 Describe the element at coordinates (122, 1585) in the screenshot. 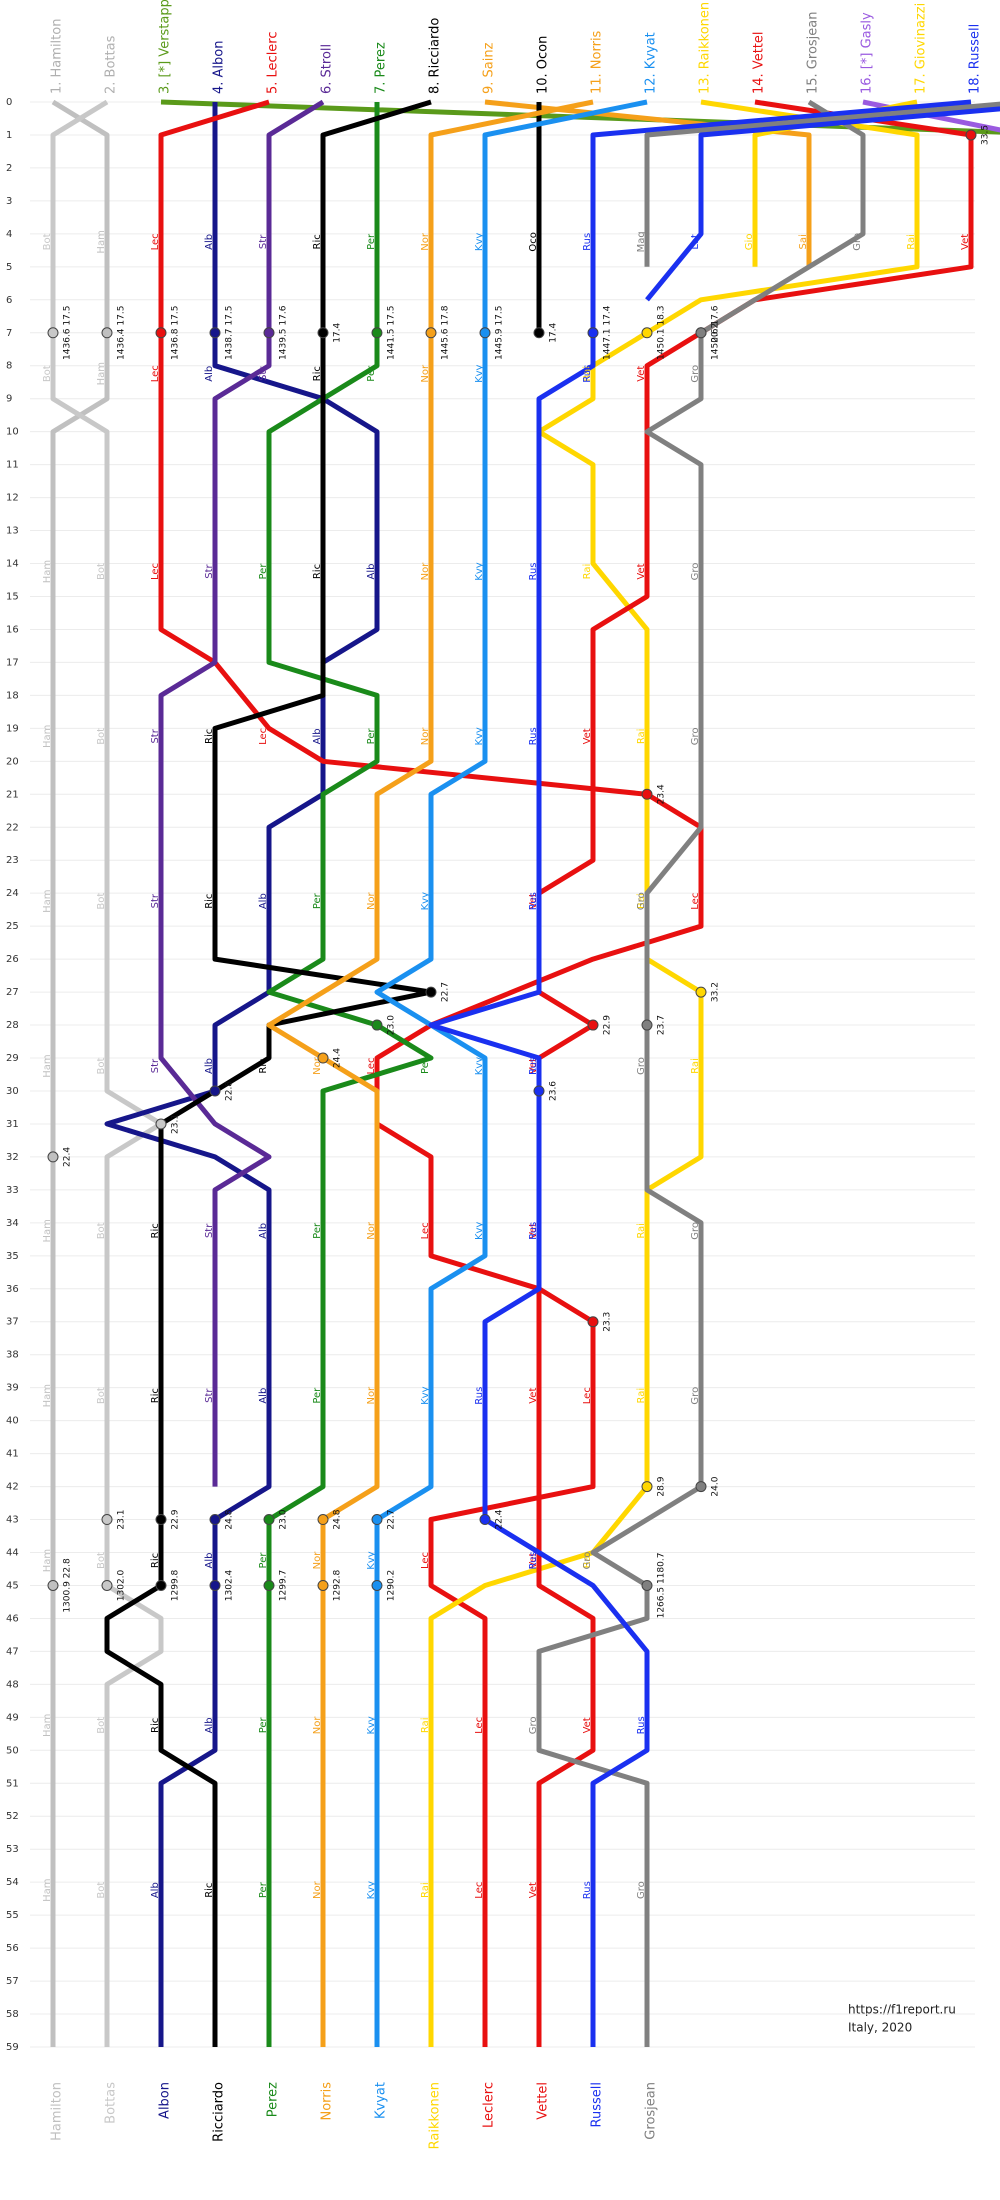

I see `pit-label: 1302.0` at that location.